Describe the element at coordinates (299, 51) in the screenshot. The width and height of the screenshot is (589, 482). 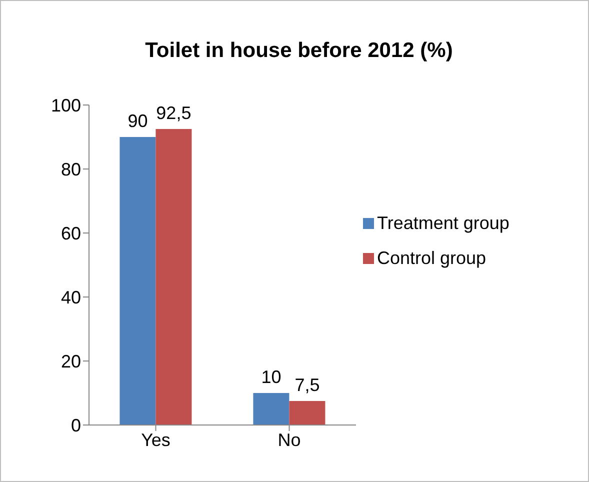
I see `chart-title: Toilet in house before 2012 (%)` at that location.